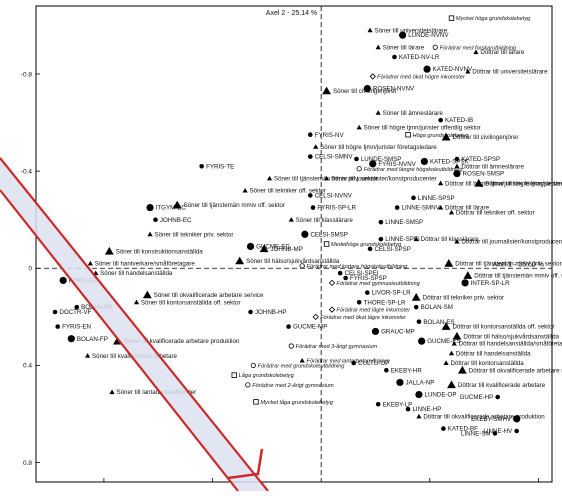 The height and width of the screenshot is (496, 562). What do you see at coordinates (441, 395) in the screenshot?
I see `point-label-100: LUNDE-OP` at bounding box center [441, 395].